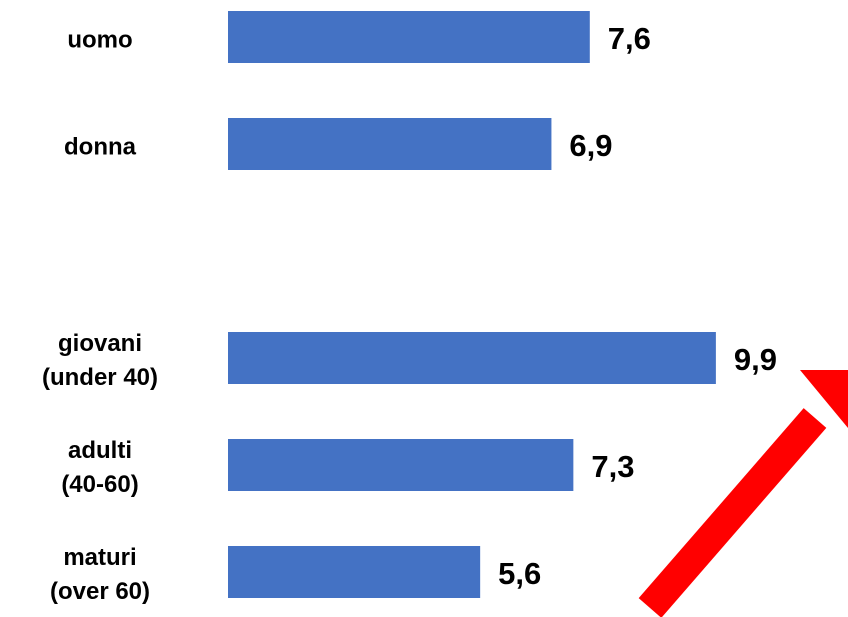 This screenshot has width=848, height=617. Describe the element at coordinates (100, 146) in the screenshot. I see `category-label: donna` at that location.